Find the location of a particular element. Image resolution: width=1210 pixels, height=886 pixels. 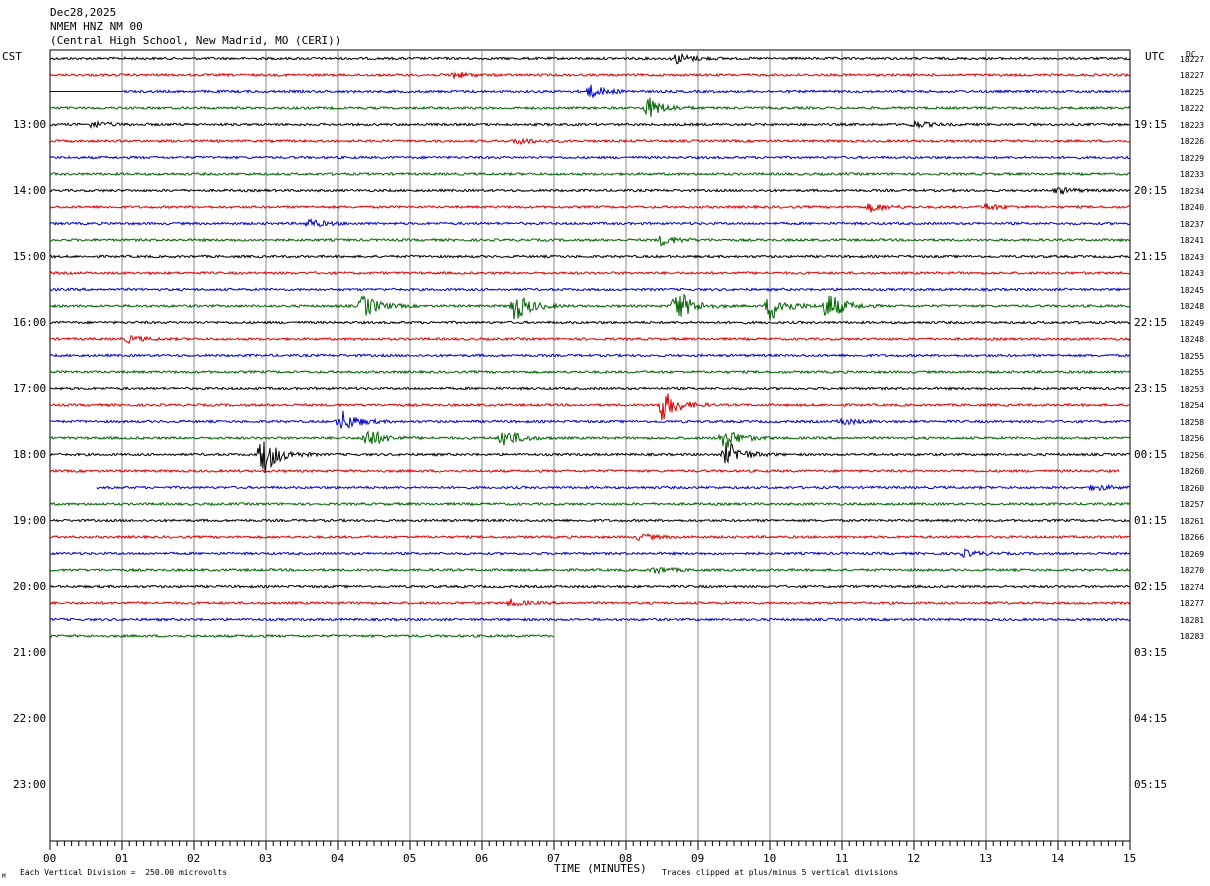

dc-offset-label: 18270 is located at coordinates (1192, 570).